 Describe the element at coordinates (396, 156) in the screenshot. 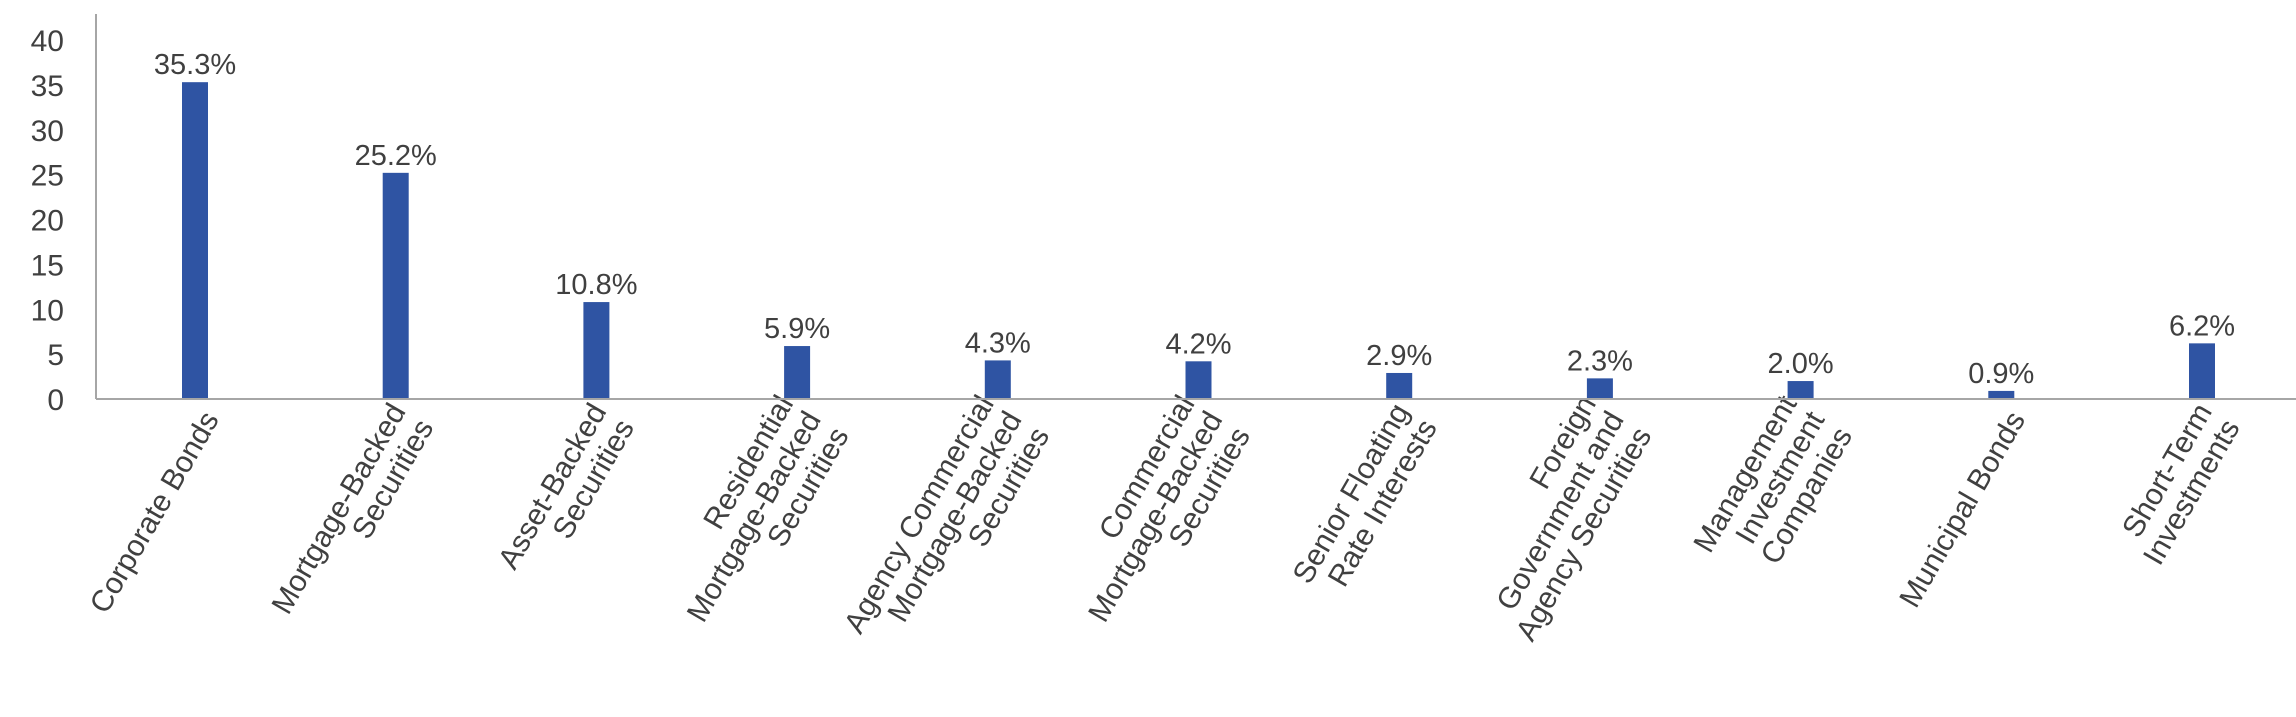

I see `data-label: 25.2%` at that location.